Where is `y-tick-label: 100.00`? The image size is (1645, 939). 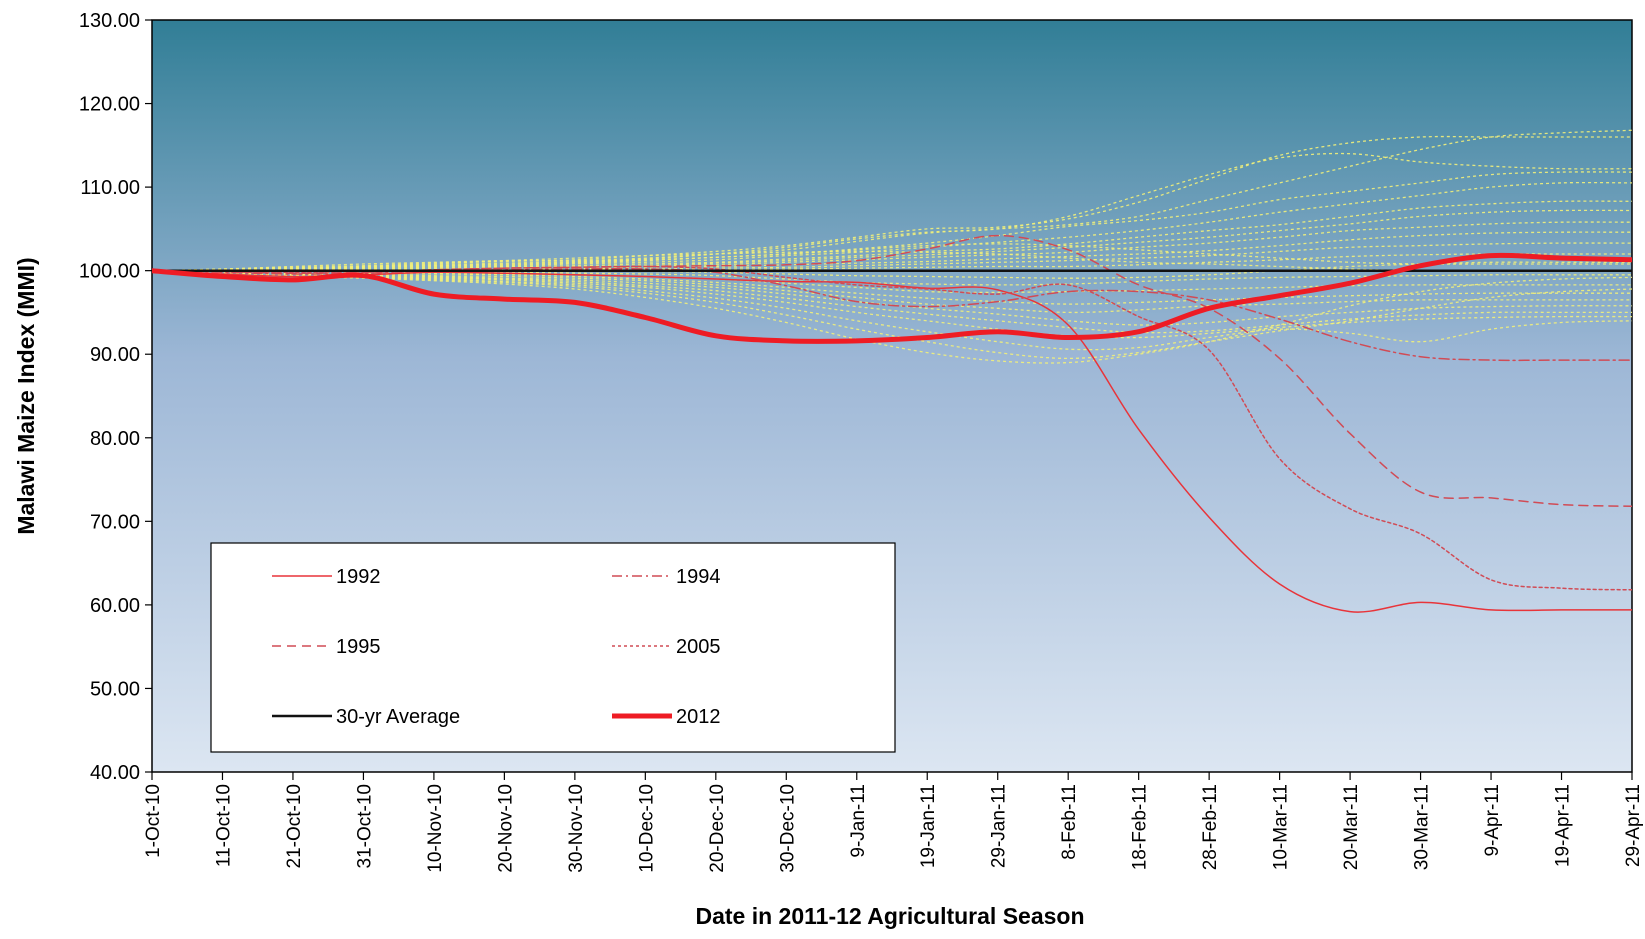 y-tick-label: 100.00 is located at coordinates (109, 272).